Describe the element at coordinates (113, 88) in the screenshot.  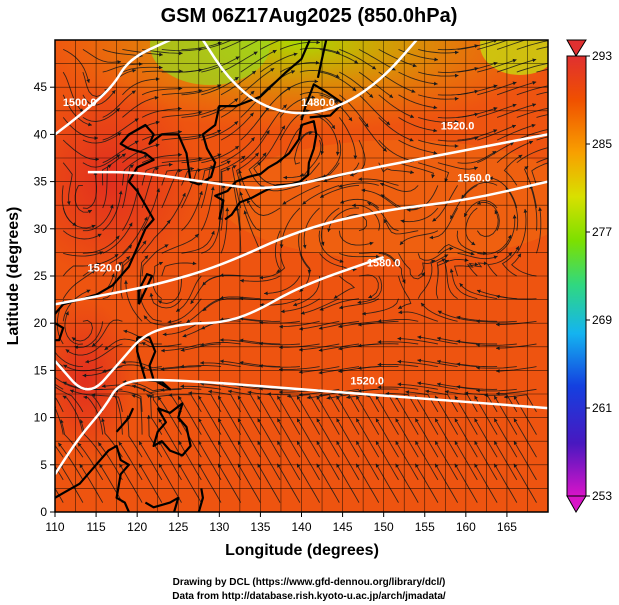
I see `contour-line` at that location.